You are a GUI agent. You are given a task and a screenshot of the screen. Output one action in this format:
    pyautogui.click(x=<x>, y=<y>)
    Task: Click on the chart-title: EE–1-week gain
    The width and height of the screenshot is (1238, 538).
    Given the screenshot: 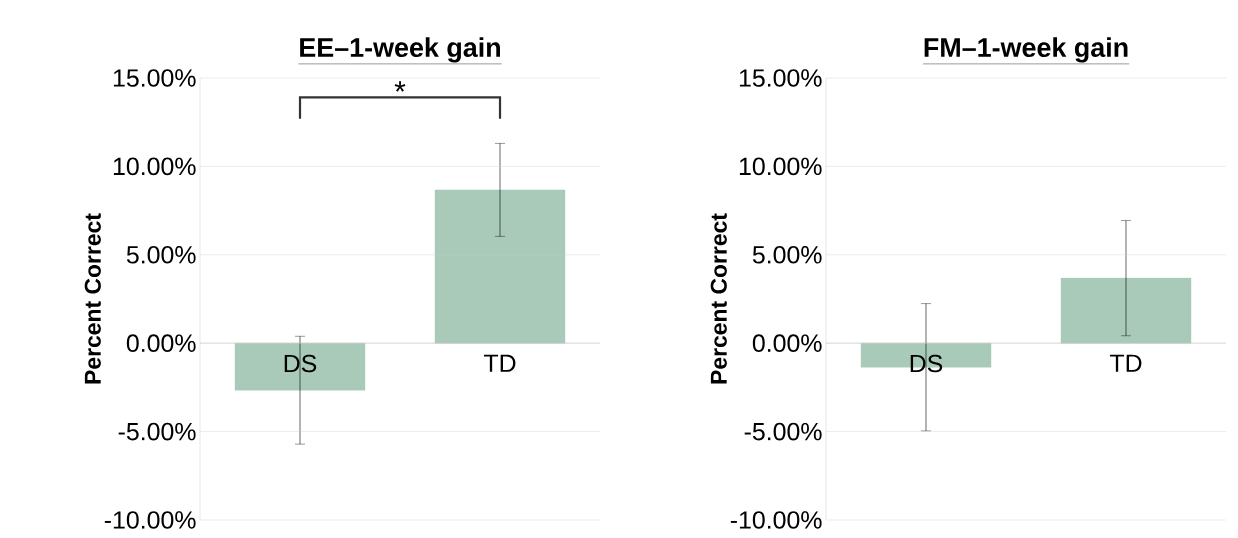 What is the action you would take?
    pyautogui.click(x=400, y=50)
    